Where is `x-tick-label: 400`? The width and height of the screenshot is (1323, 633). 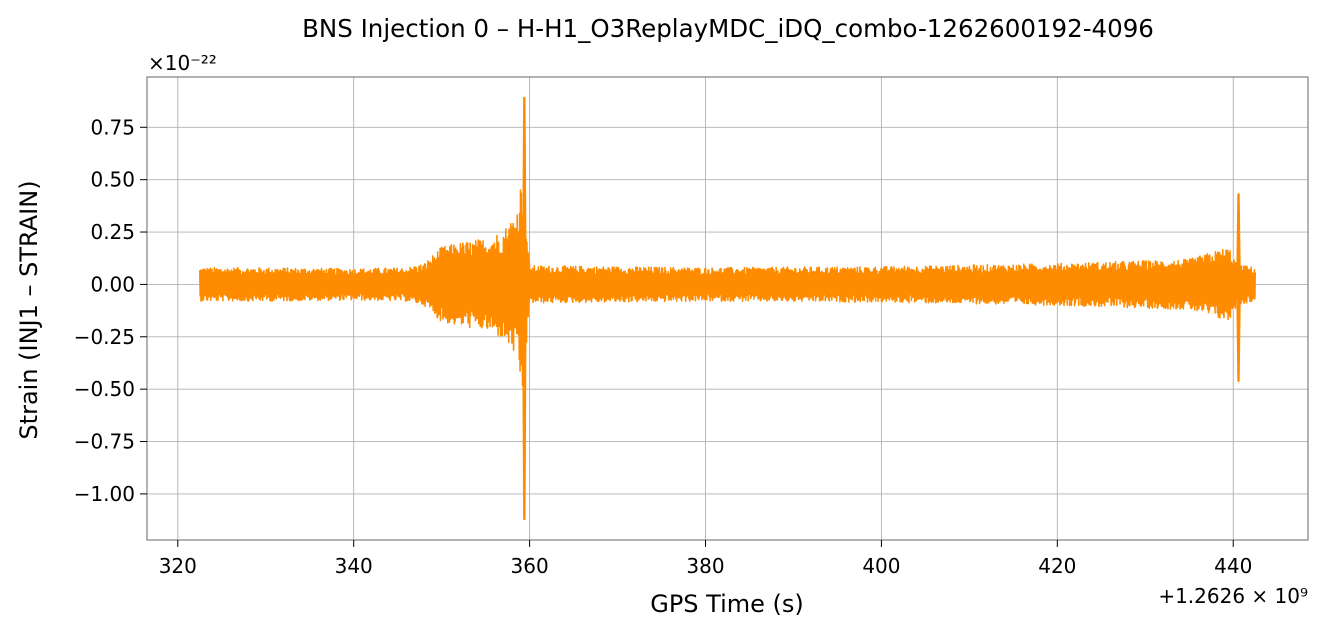 x-tick-label: 400 is located at coordinates (881, 566).